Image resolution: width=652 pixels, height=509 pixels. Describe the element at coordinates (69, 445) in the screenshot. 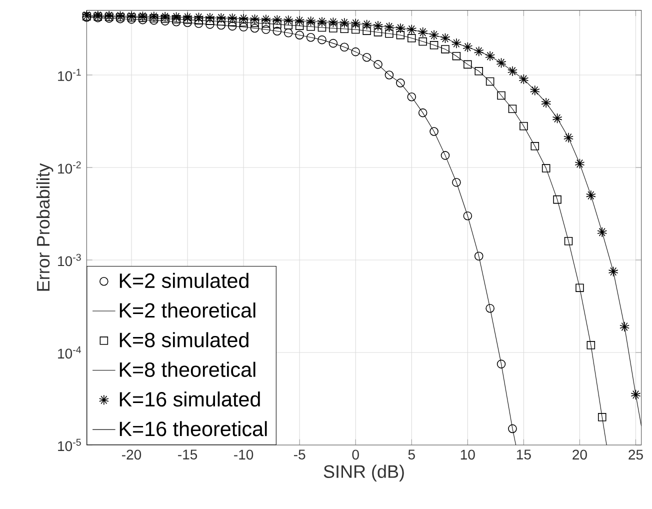

I see `y-tick-label: 10$^{-5}$` at that location.